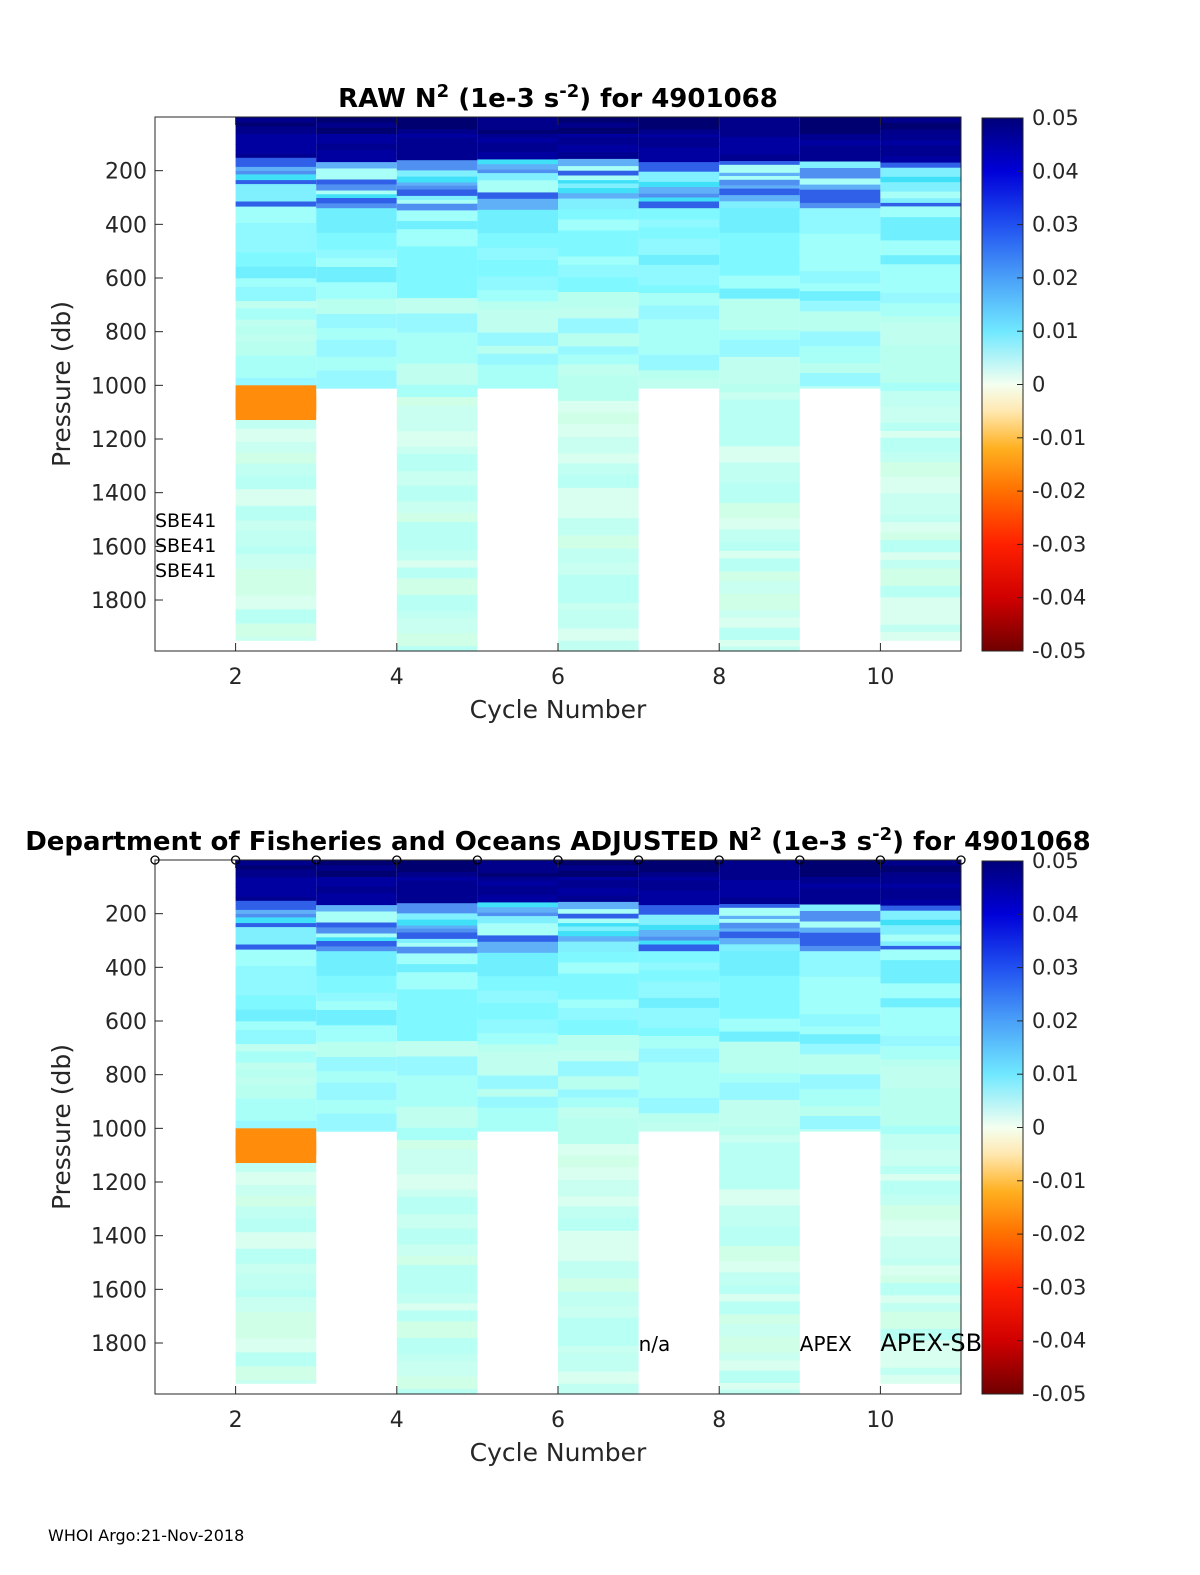 The height and width of the screenshot is (1575, 1200). Describe the element at coordinates (655, 1344) in the screenshot. I see `adjusted-annotation-na: n/a` at that location.